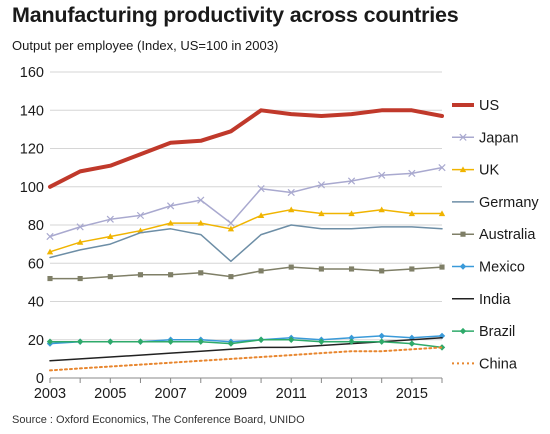  What do you see at coordinates (261, 271) in the screenshot?
I see `data-point-australia-2010` at bounding box center [261, 271].